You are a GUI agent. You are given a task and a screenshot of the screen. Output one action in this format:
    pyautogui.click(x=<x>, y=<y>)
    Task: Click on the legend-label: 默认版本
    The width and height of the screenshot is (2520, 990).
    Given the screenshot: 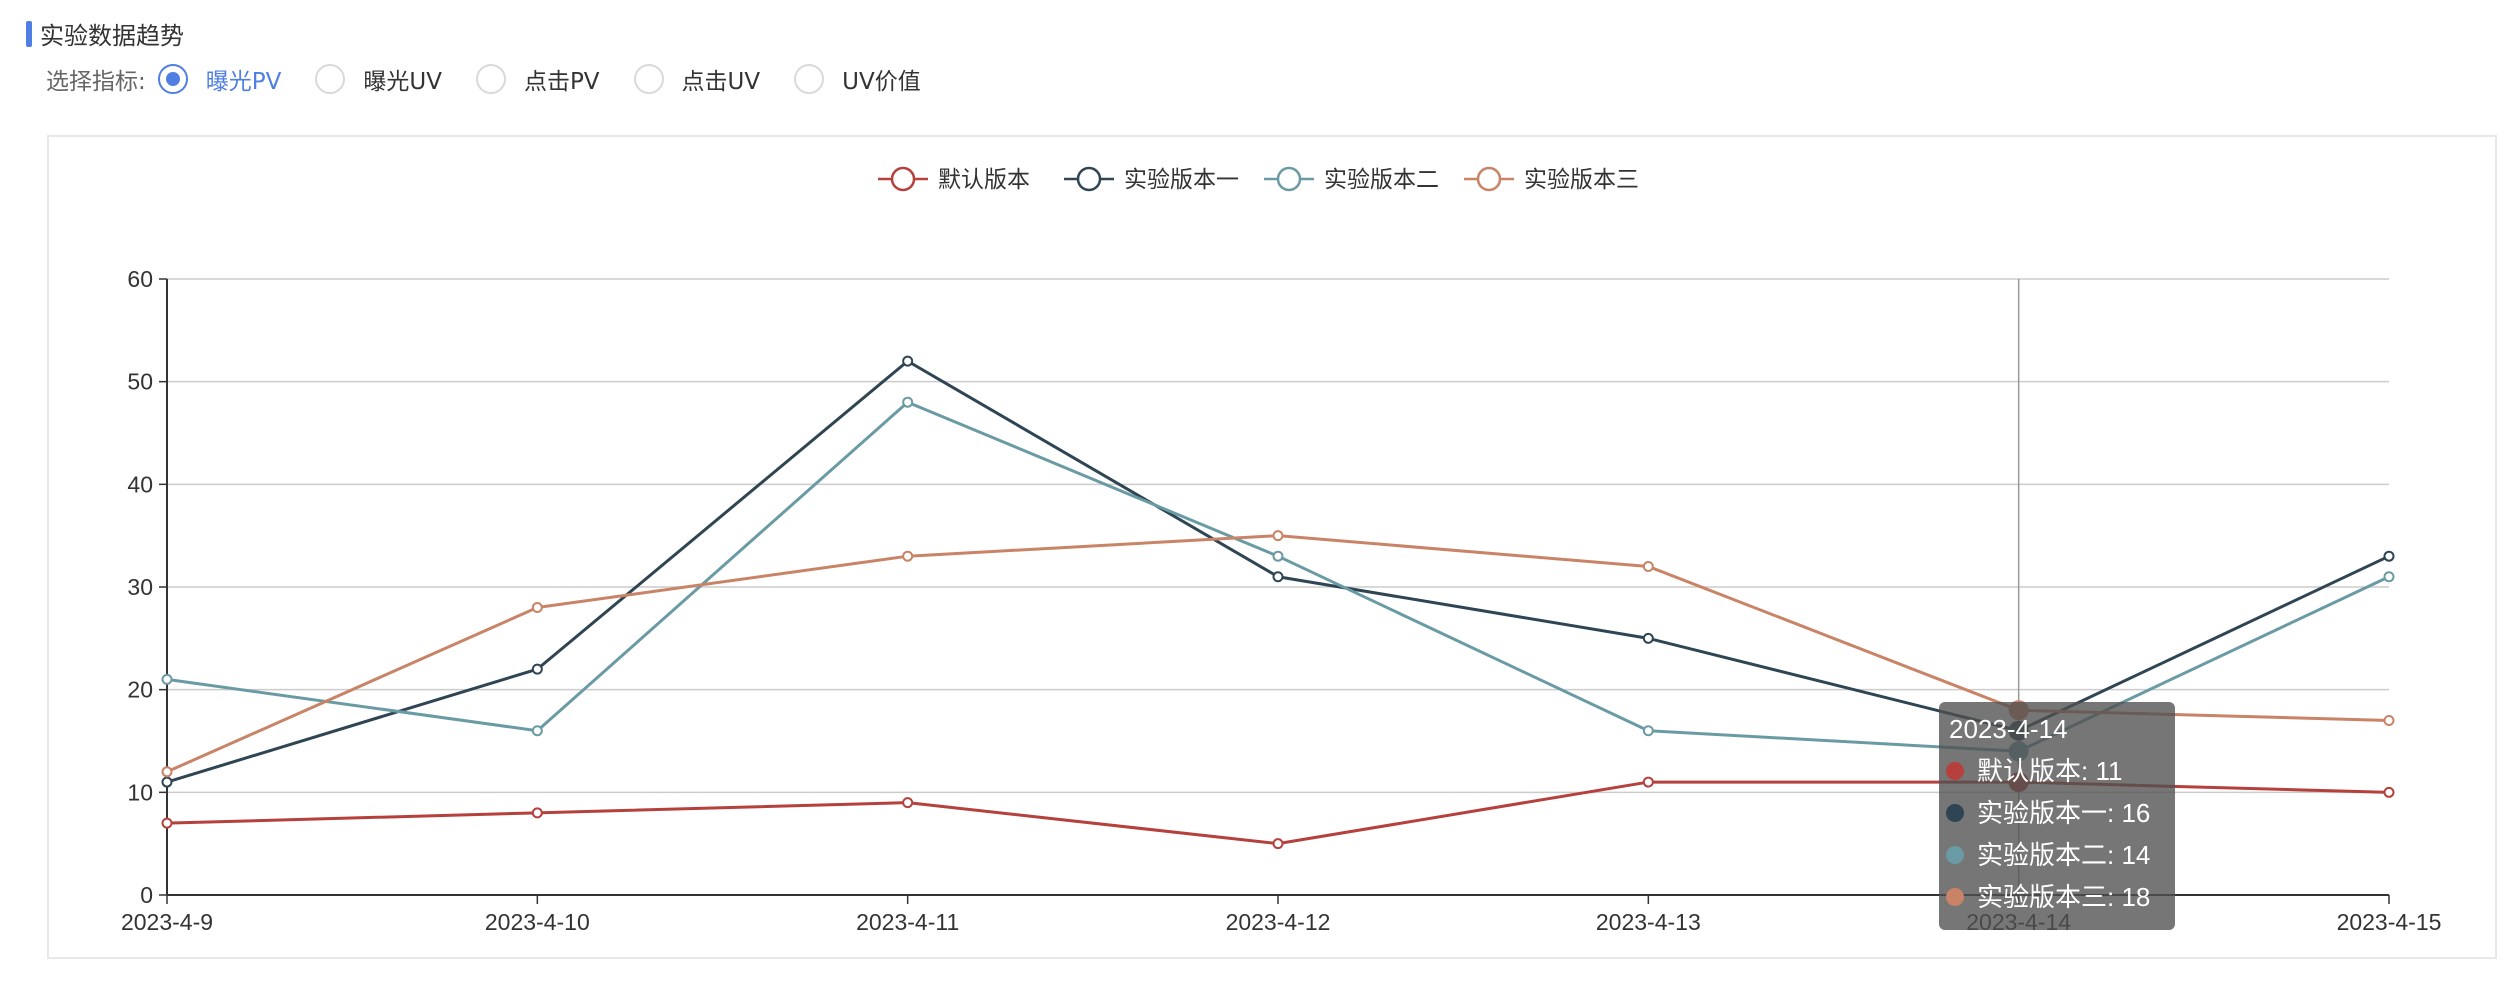 What is the action you would take?
    pyautogui.click(x=984, y=180)
    